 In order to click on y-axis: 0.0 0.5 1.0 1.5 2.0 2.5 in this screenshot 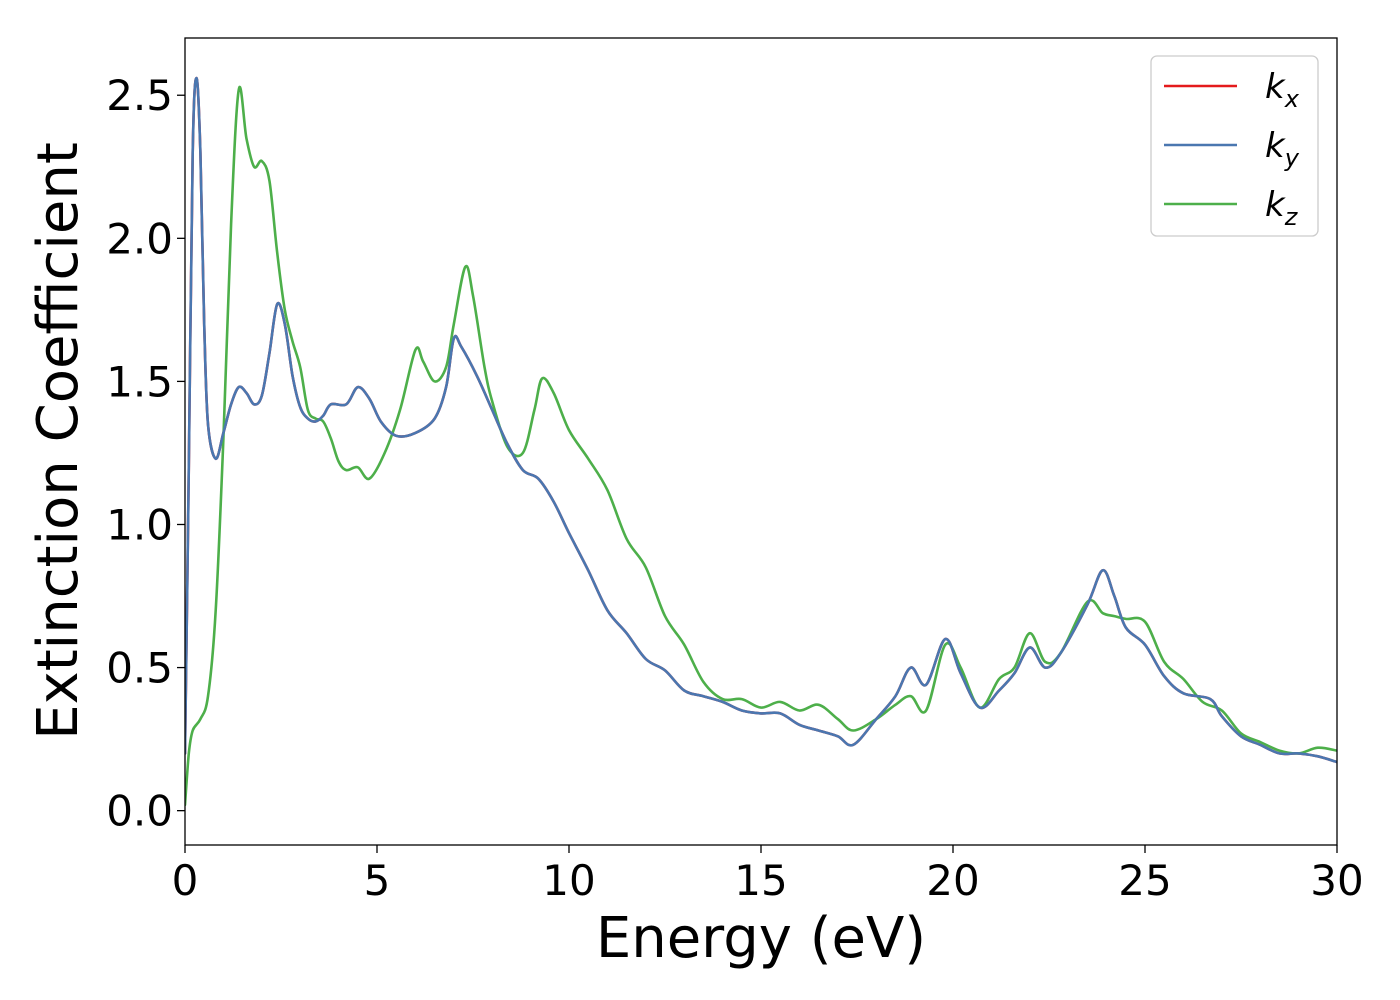, I will do `click(145, 453)`.